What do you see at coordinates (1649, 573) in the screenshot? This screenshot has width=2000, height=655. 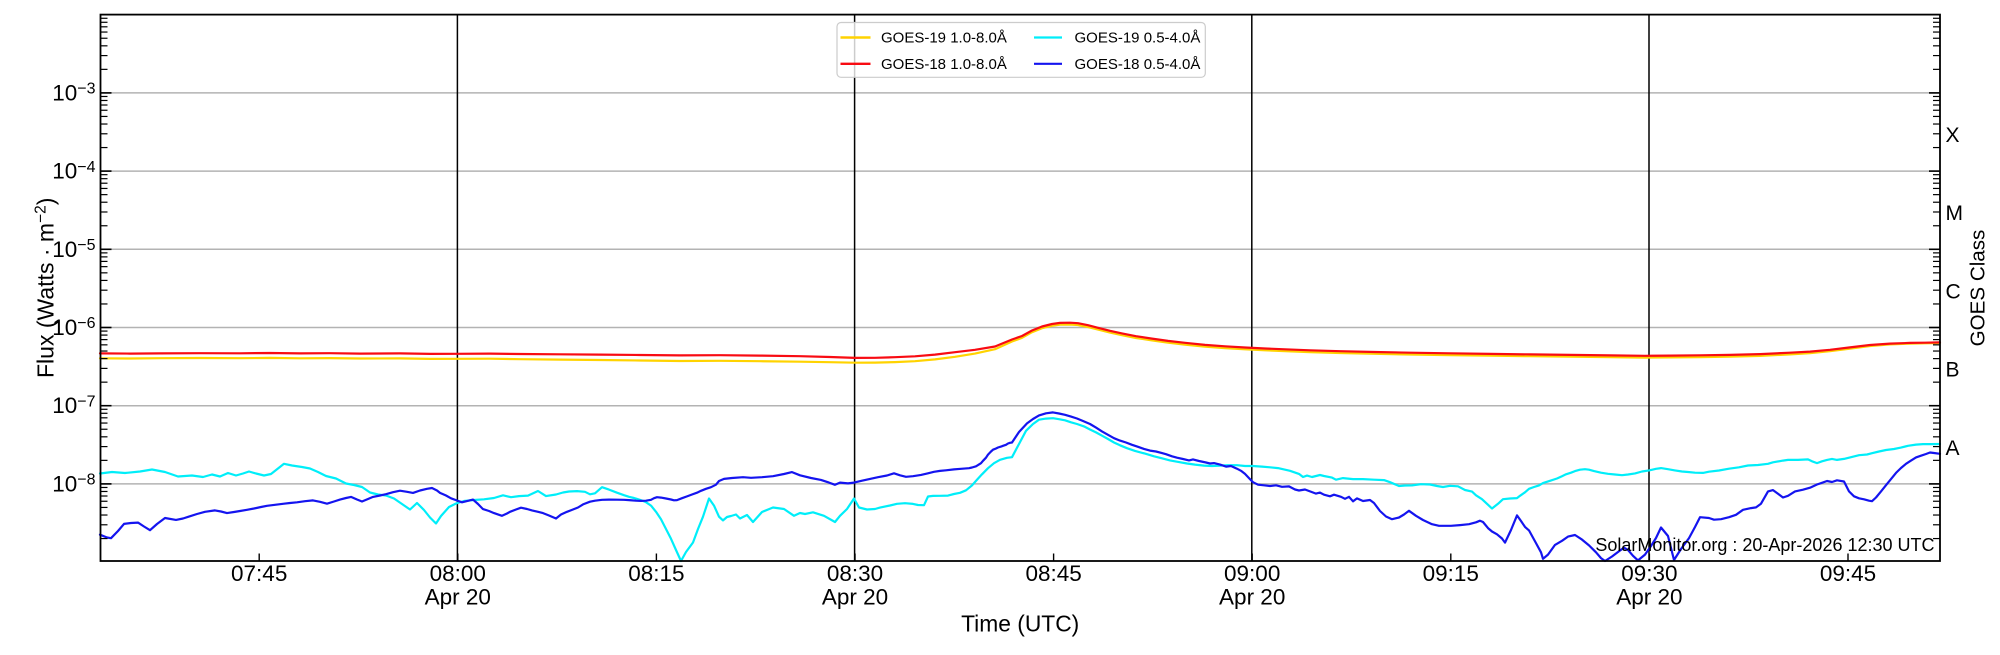 I see `svg-text: 09:30` at bounding box center [1649, 573].